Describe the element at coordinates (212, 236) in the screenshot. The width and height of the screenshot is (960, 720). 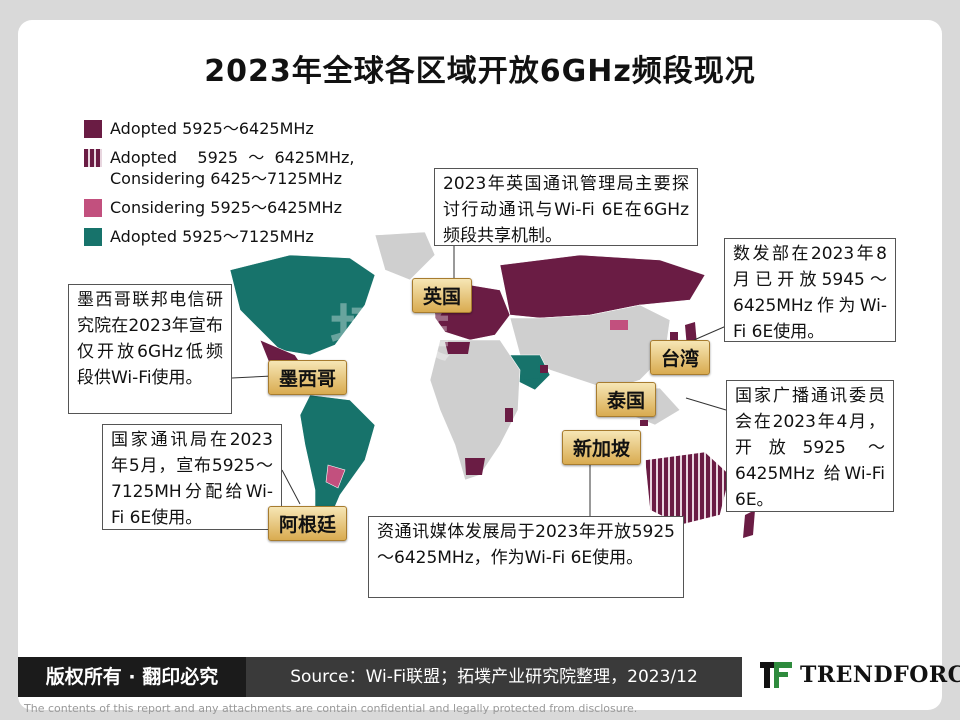
I see `legend-label: Adopted 5925～7125MHz` at that location.